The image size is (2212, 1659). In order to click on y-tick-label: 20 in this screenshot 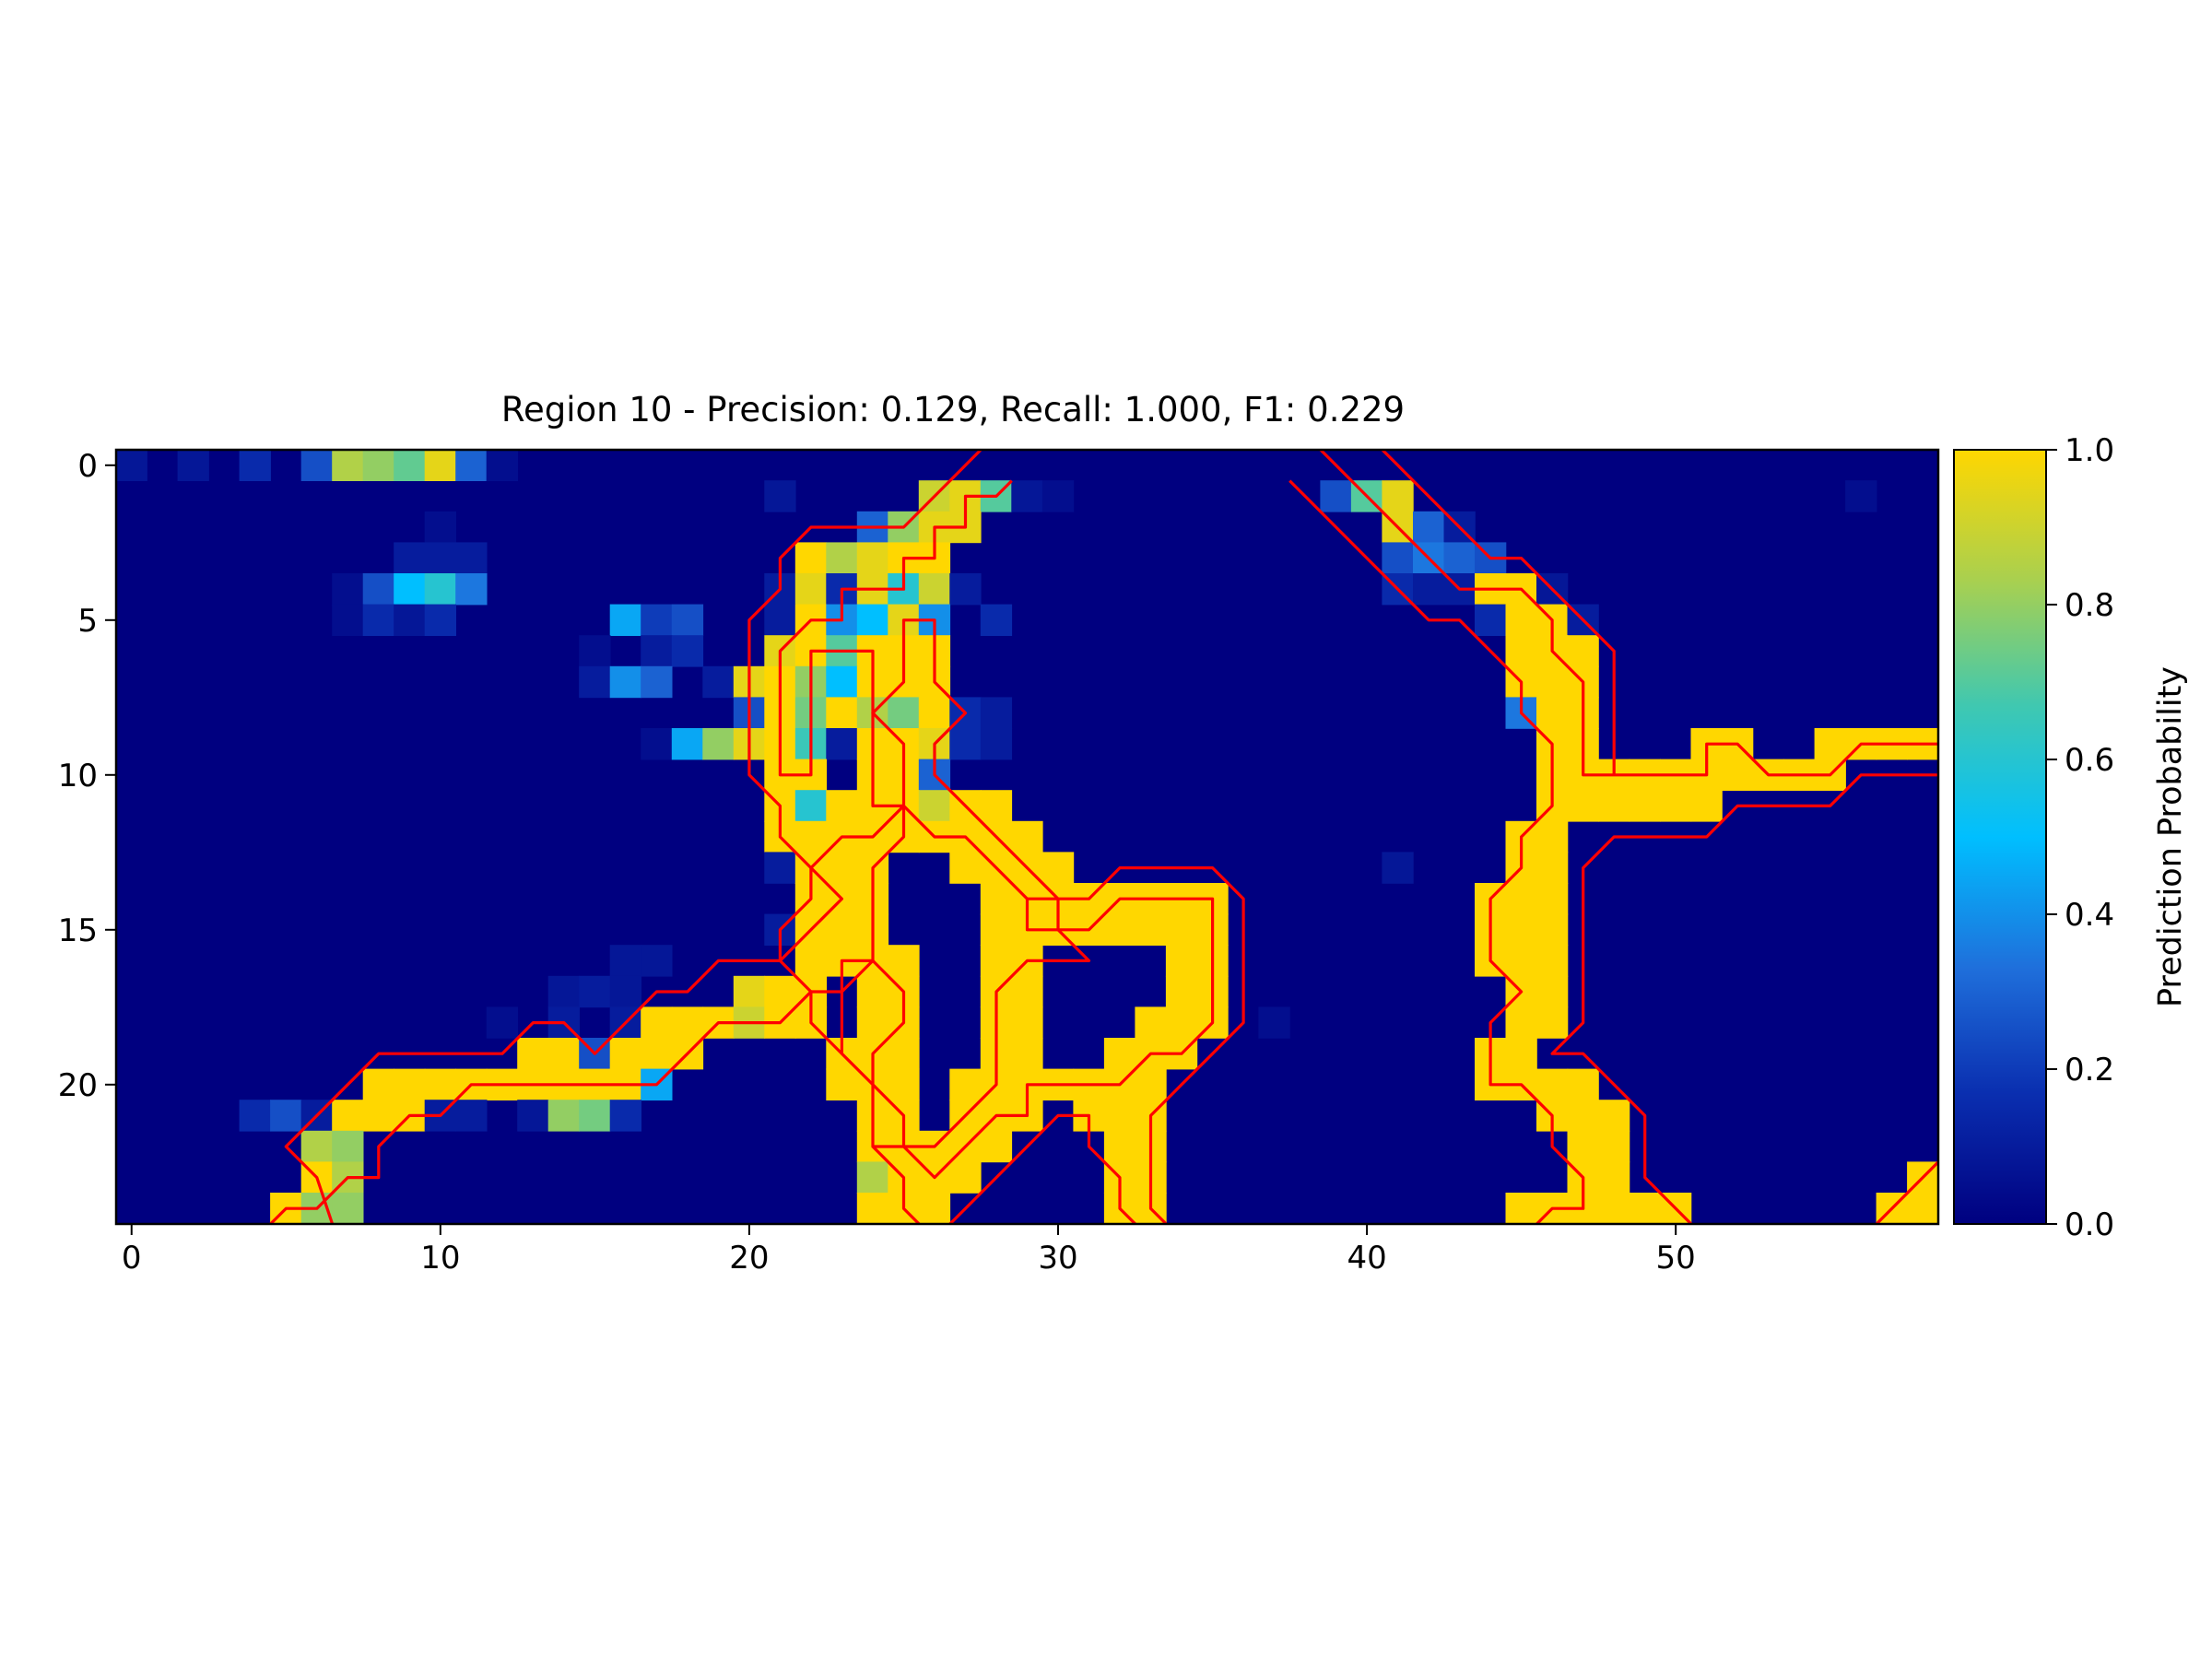, I will do `click(78, 1085)`.